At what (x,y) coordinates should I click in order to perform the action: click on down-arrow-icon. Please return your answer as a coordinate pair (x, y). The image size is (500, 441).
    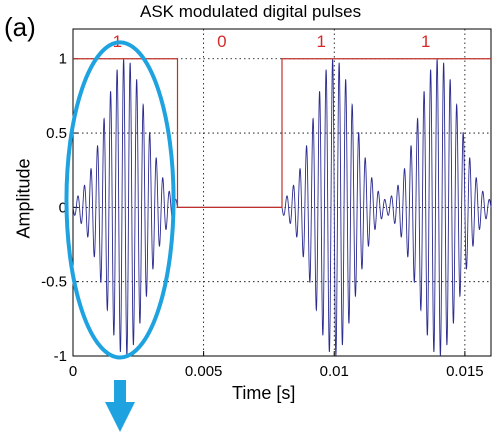
    Looking at the image, I should click on (120, 406).